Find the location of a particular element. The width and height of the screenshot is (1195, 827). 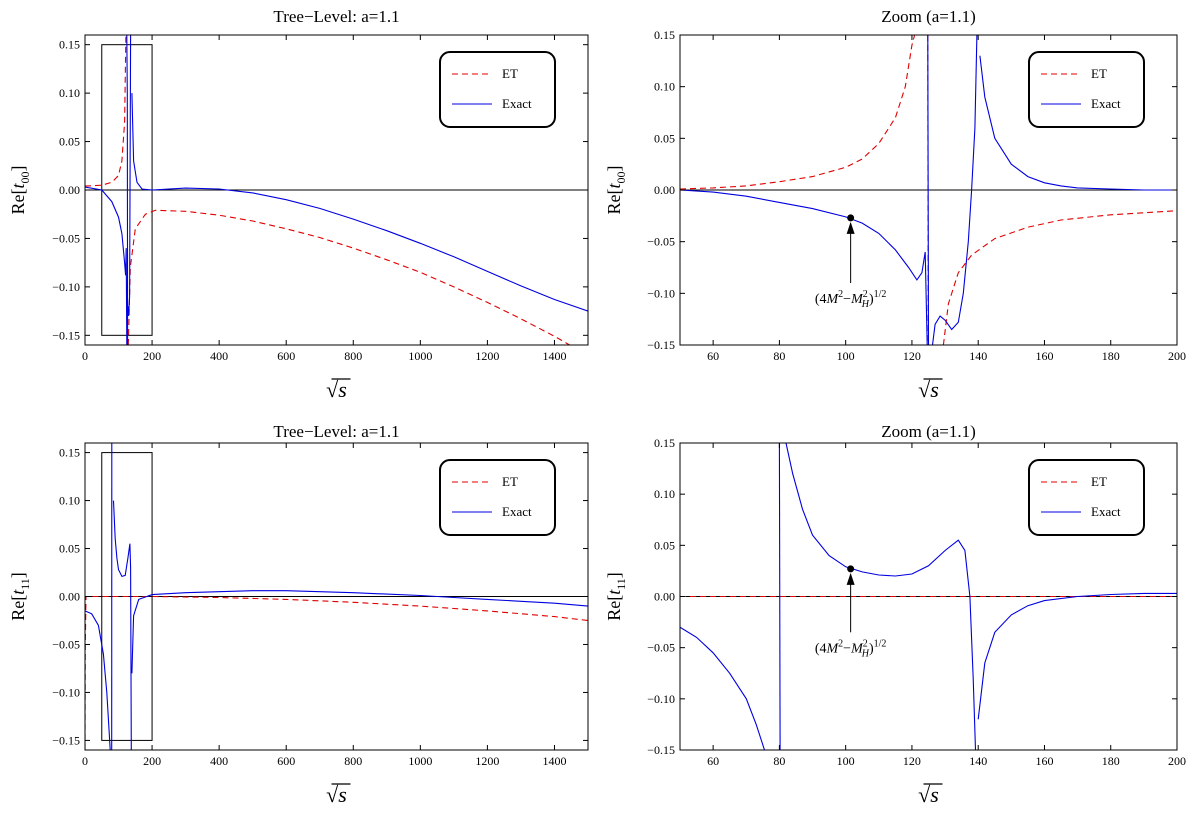

y-axis-label: Re[t00] is located at coordinates (616, 189).